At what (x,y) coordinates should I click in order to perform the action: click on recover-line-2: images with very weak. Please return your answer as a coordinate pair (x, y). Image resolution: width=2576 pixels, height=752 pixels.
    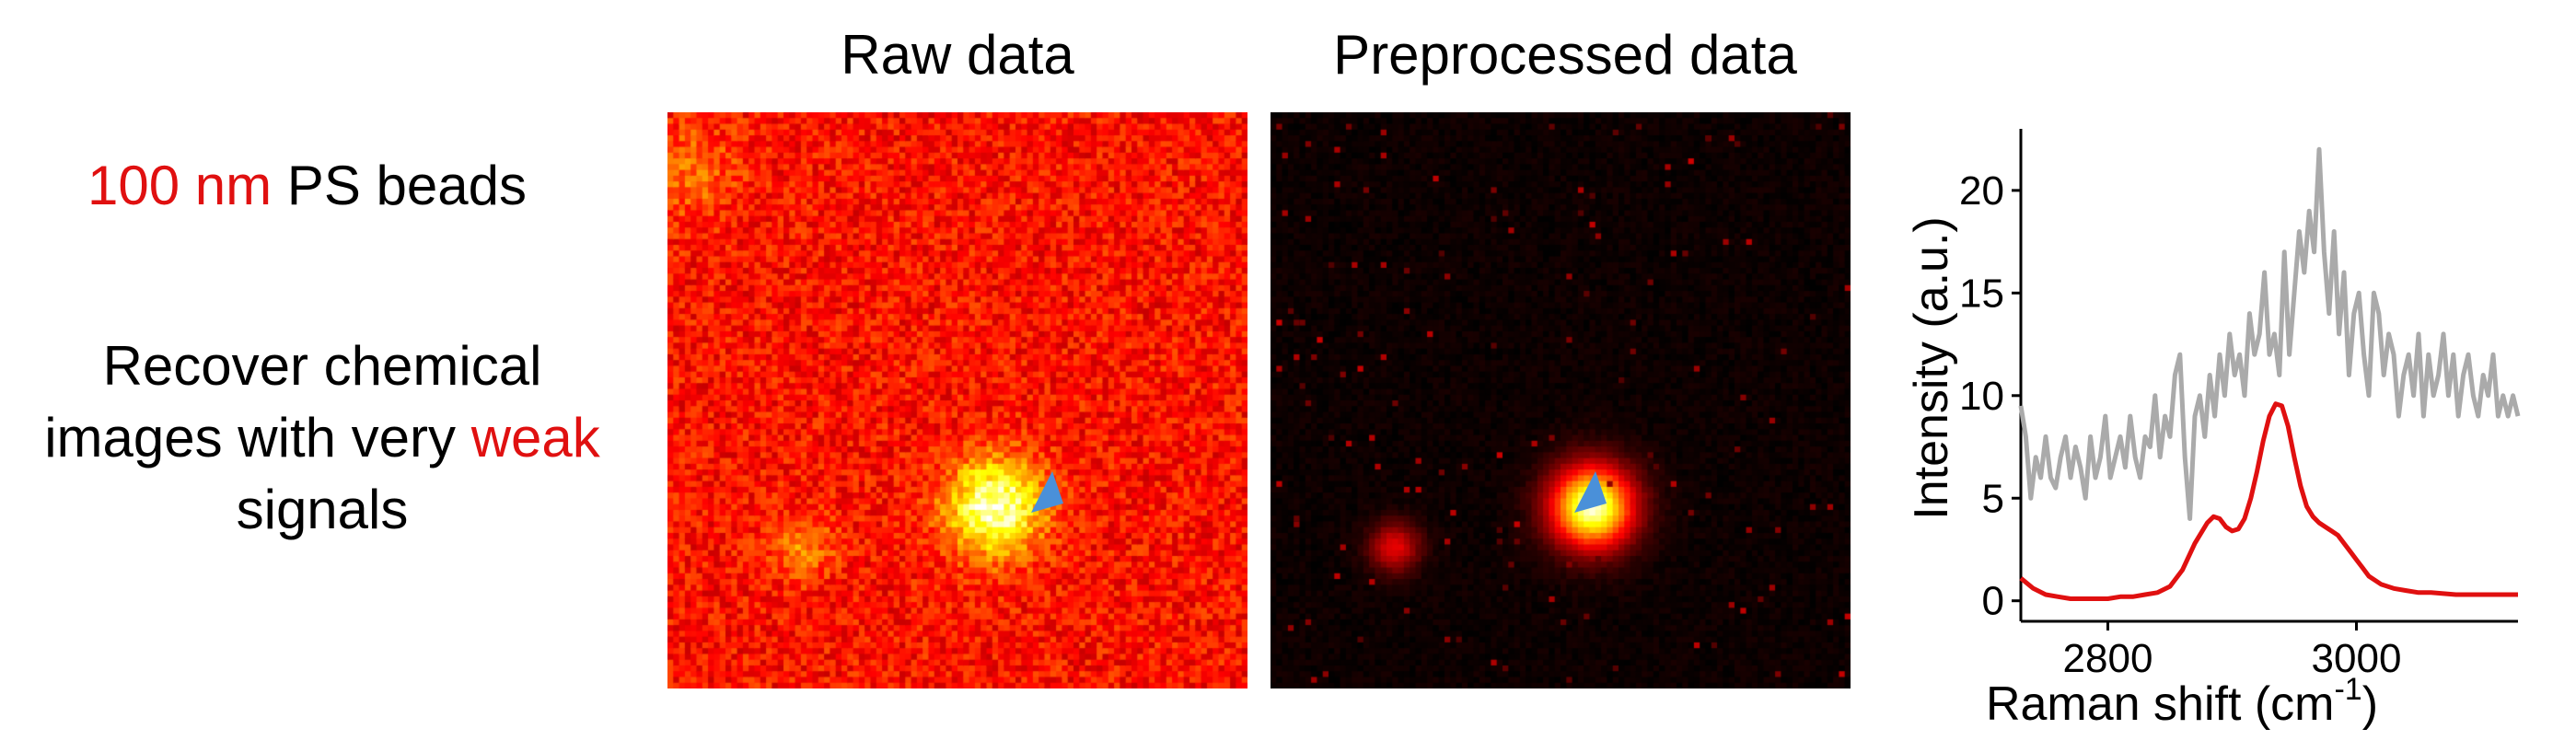
    Looking at the image, I should click on (322, 439).